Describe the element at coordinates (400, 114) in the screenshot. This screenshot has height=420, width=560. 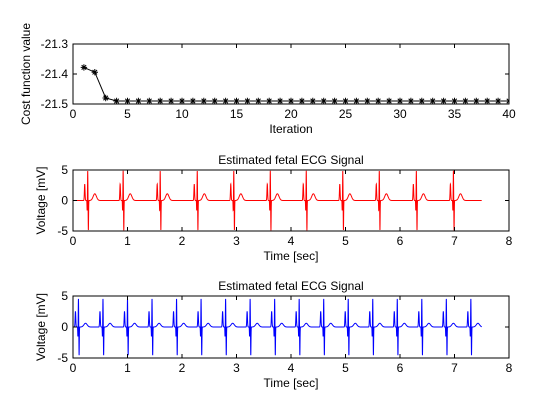
I see `x-tick-label: 30` at that location.